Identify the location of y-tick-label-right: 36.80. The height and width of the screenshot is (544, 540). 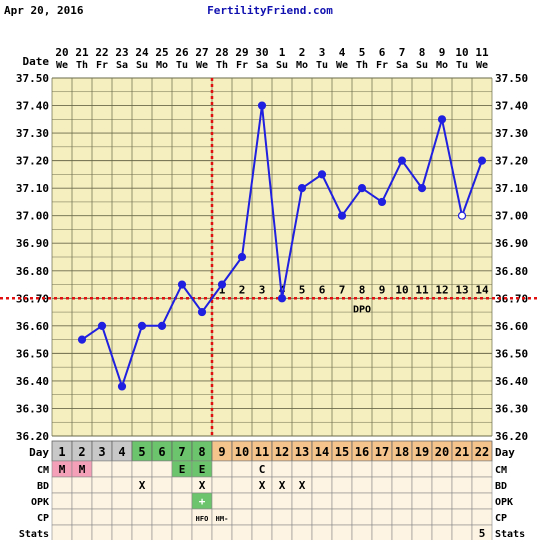
(511, 271).